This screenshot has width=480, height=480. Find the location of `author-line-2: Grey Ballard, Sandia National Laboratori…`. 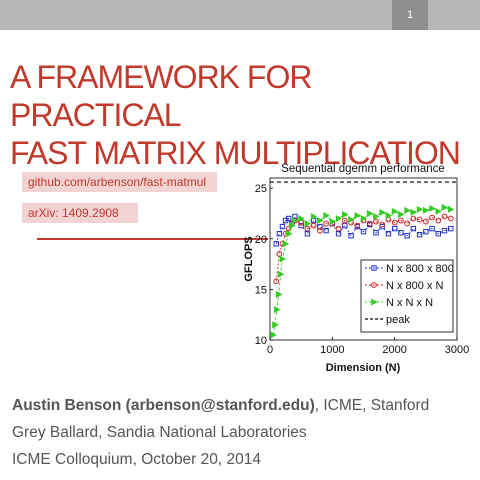

author-line-2: Grey Ballard, Sandia National Laboratori… is located at coordinates (159, 432).